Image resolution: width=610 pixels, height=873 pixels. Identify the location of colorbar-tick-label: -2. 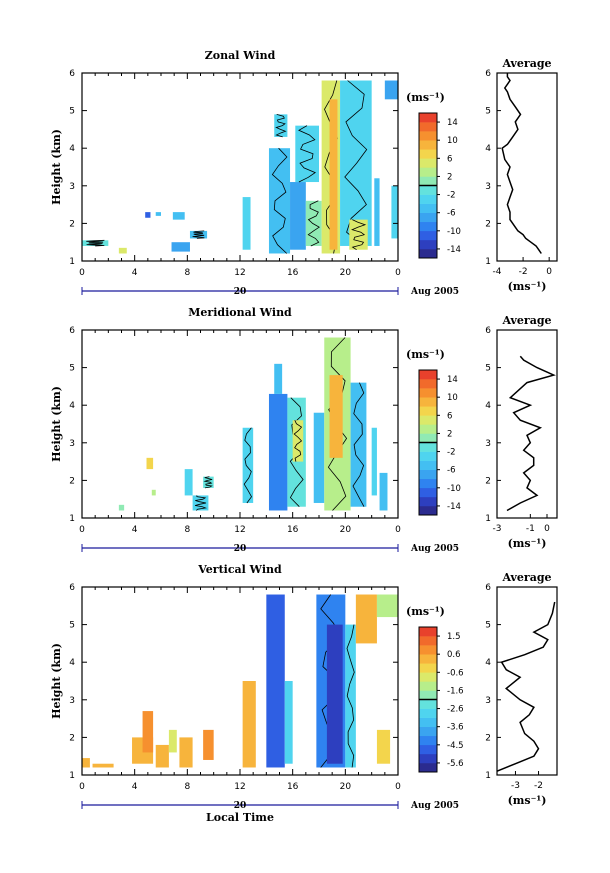
(451, 453).